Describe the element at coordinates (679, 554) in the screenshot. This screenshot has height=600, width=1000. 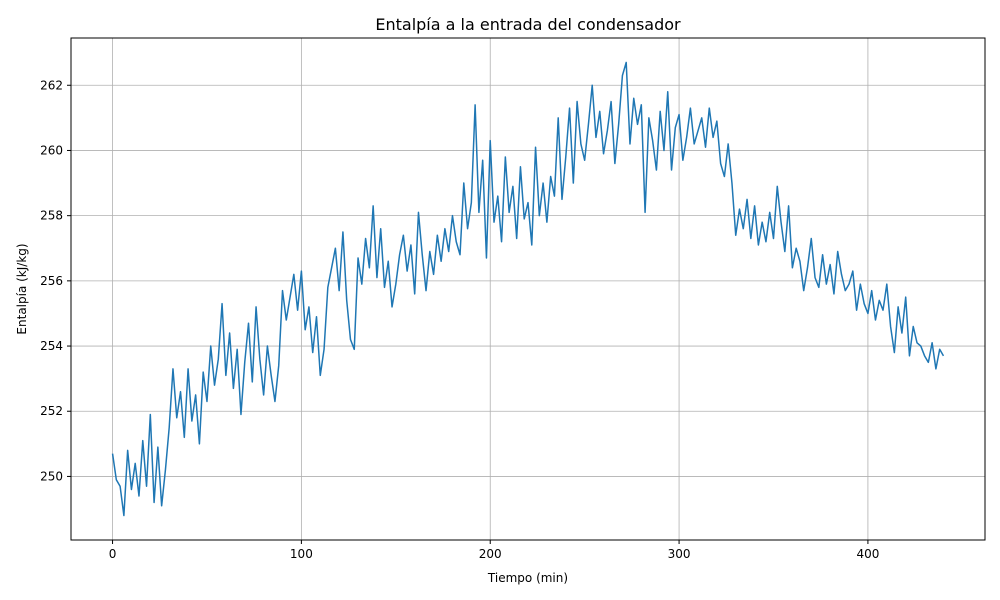
I see `x-tick-label: 300` at that location.